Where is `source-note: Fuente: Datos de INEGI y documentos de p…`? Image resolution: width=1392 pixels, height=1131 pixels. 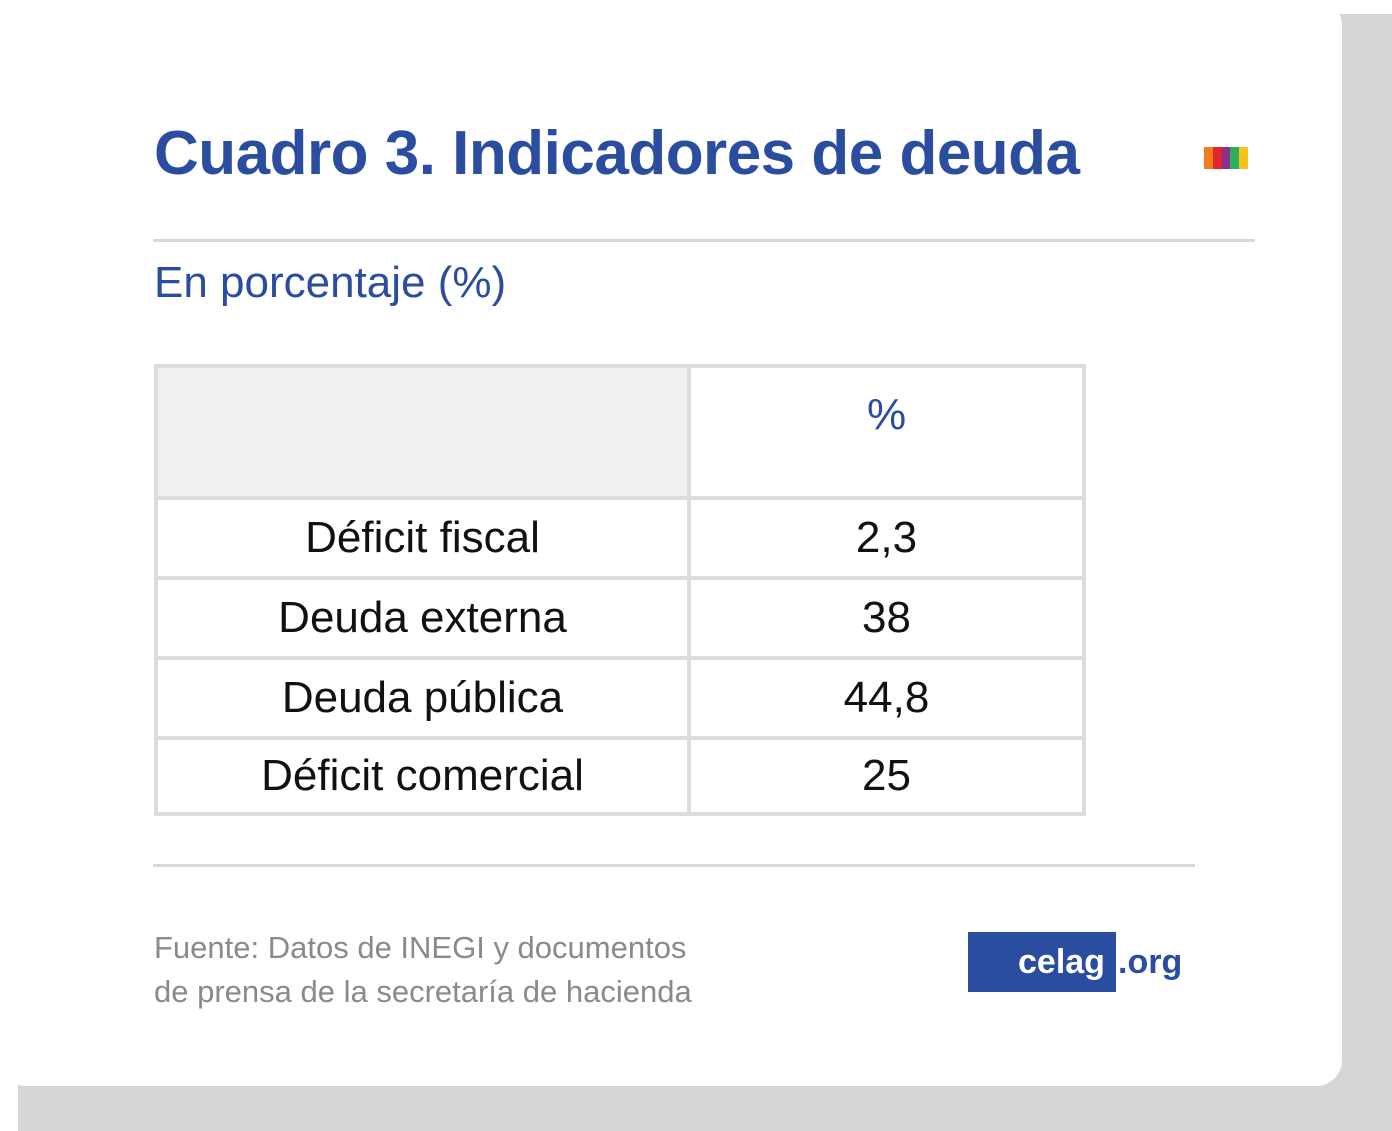
source-note: Fuente: Datos de INEGI y documentos de p… is located at coordinates (423, 970).